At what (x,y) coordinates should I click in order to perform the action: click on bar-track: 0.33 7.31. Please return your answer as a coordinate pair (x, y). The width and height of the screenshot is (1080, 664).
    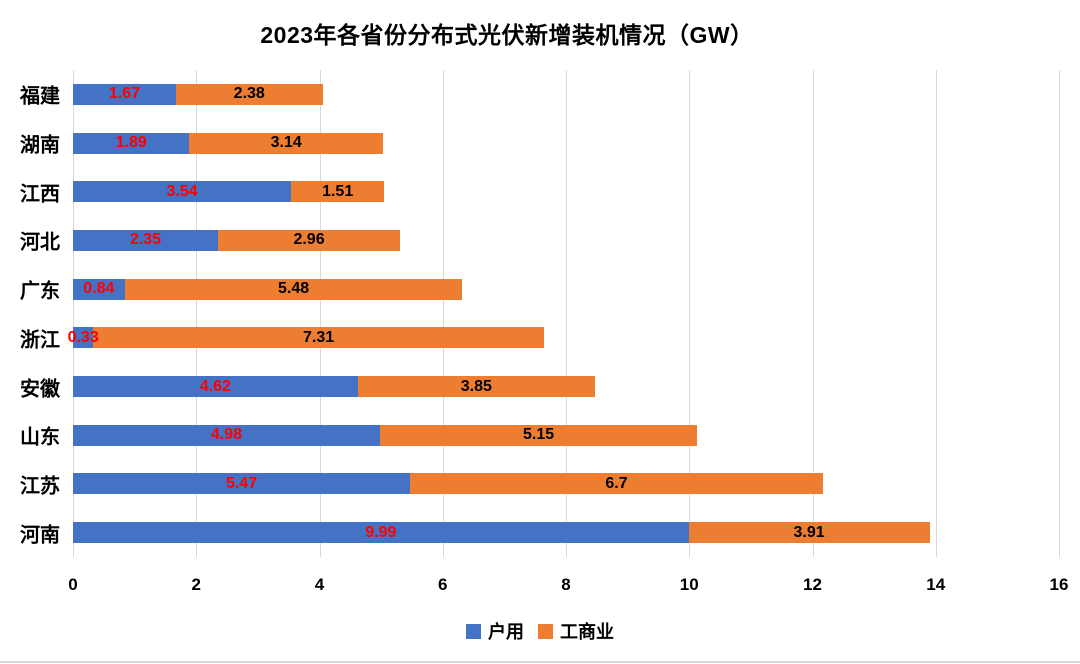
    Looking at the image, I should click on (306, 338).